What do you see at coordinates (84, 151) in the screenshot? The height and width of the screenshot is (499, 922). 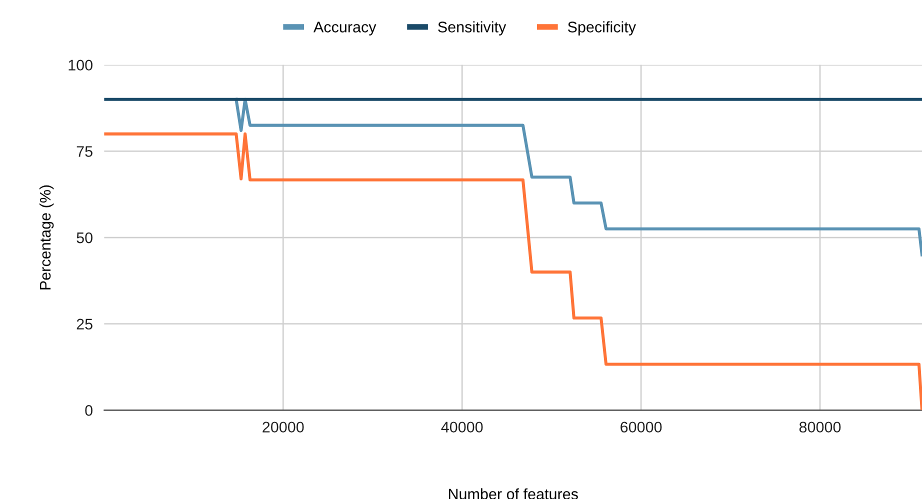 I see `y-tick-label: 75` at bounding box center [84, 151].